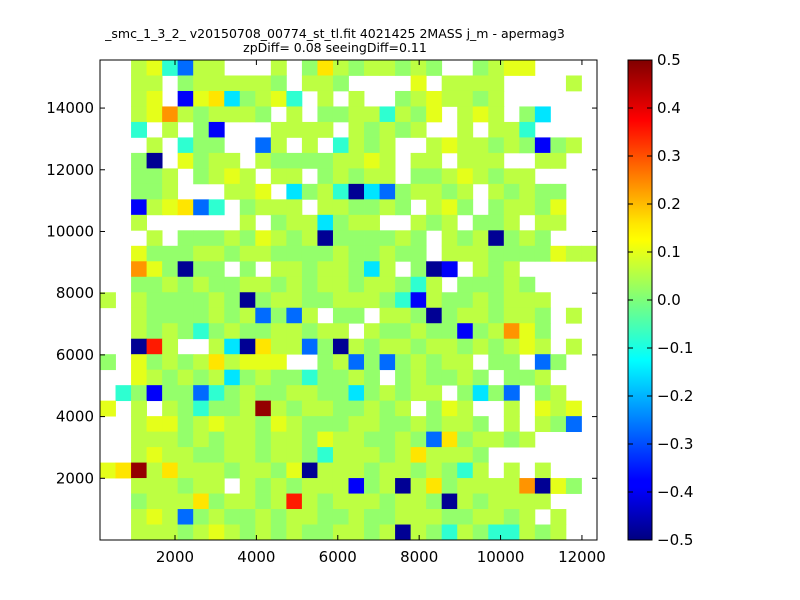 Image resolution: width=800 pixels, height=600 pixels. Describe the element at coordinates (75, 355) in the screenshot. I see `y-tick-label: 6000` at that location.